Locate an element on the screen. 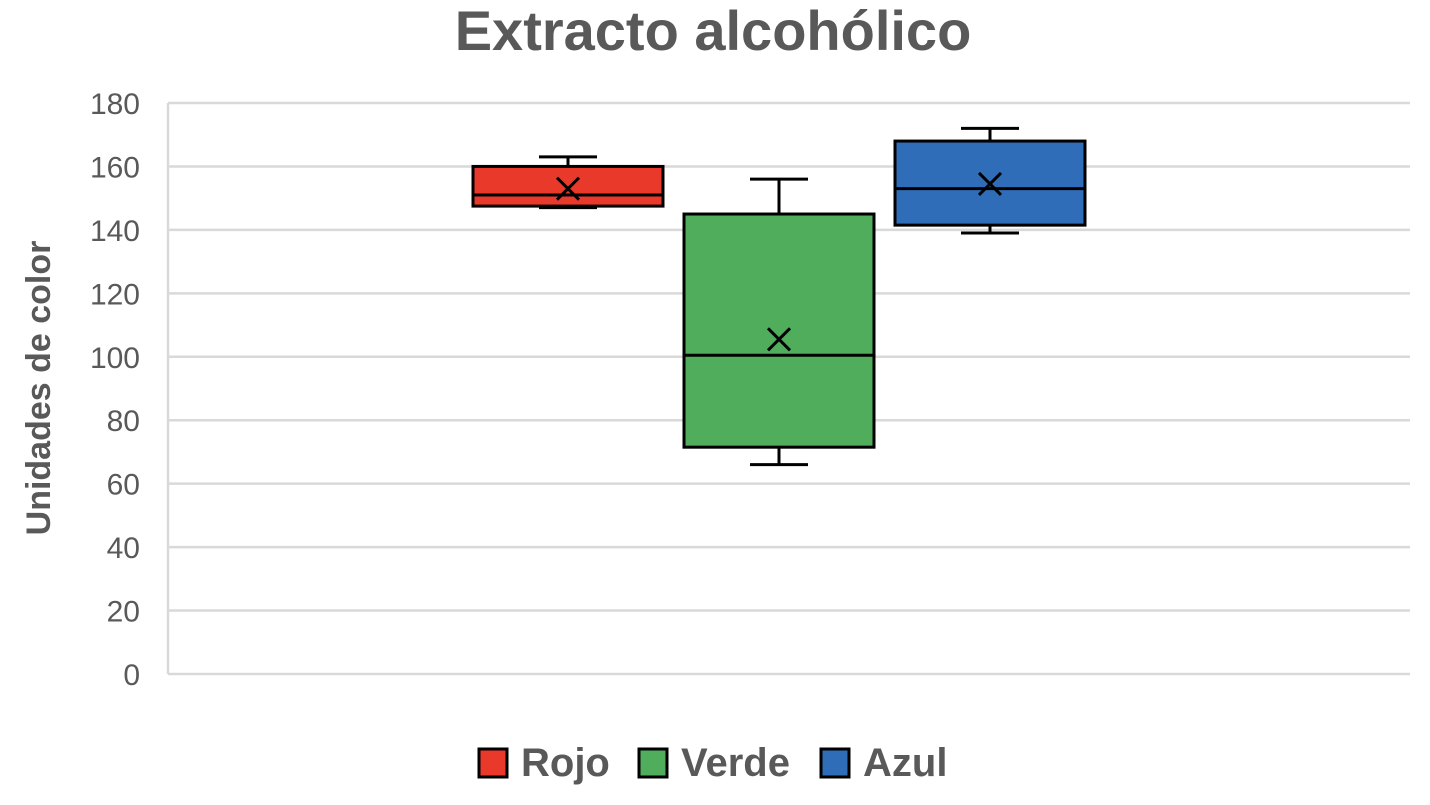 Image resolution: width=1430 pixels, height=805 pixels. box-rojo is located at coordinates (568, 182).